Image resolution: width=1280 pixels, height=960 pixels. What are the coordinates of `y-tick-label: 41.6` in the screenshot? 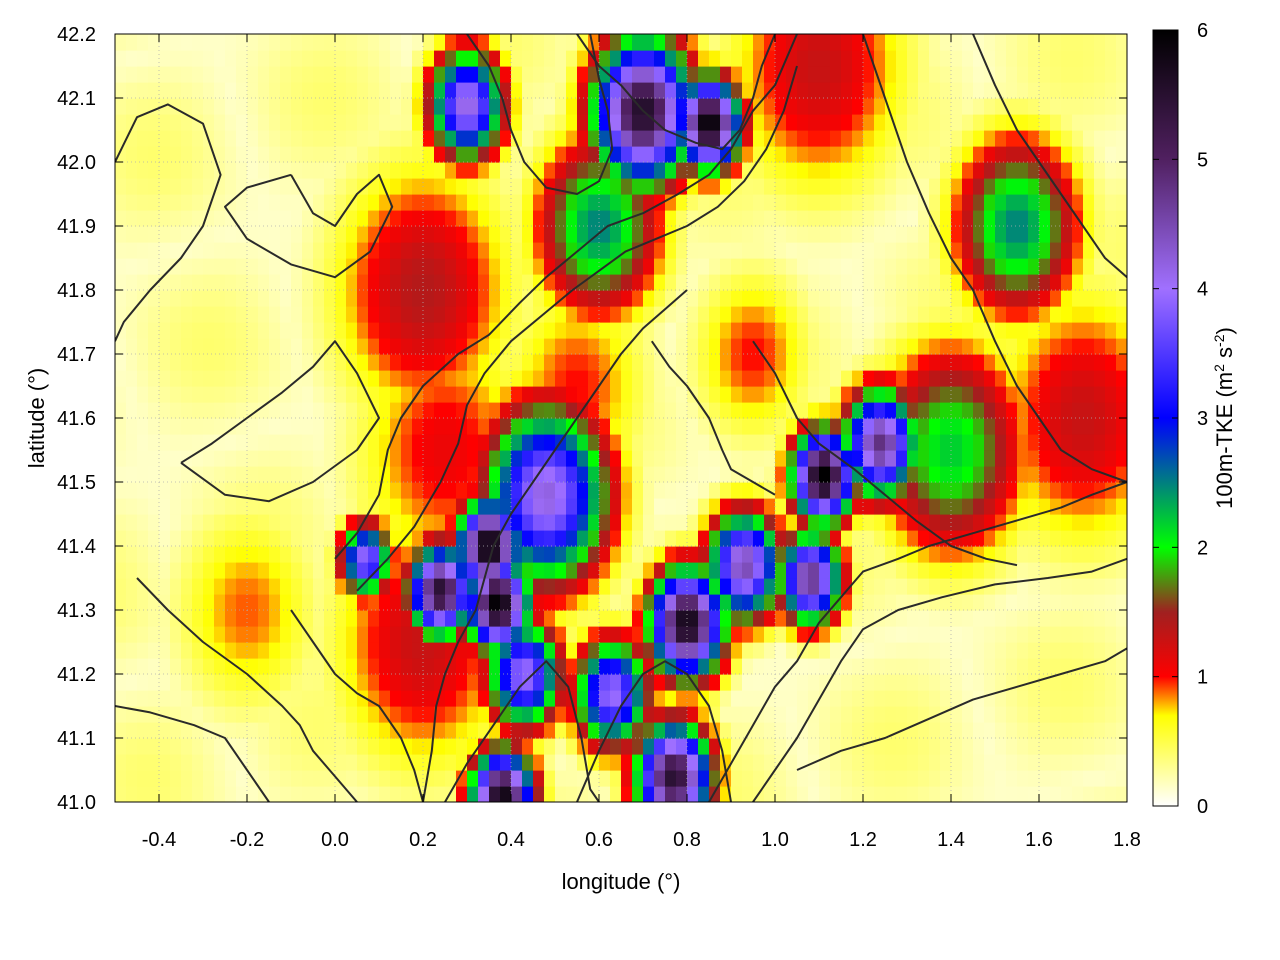 It's located at (76, 419).